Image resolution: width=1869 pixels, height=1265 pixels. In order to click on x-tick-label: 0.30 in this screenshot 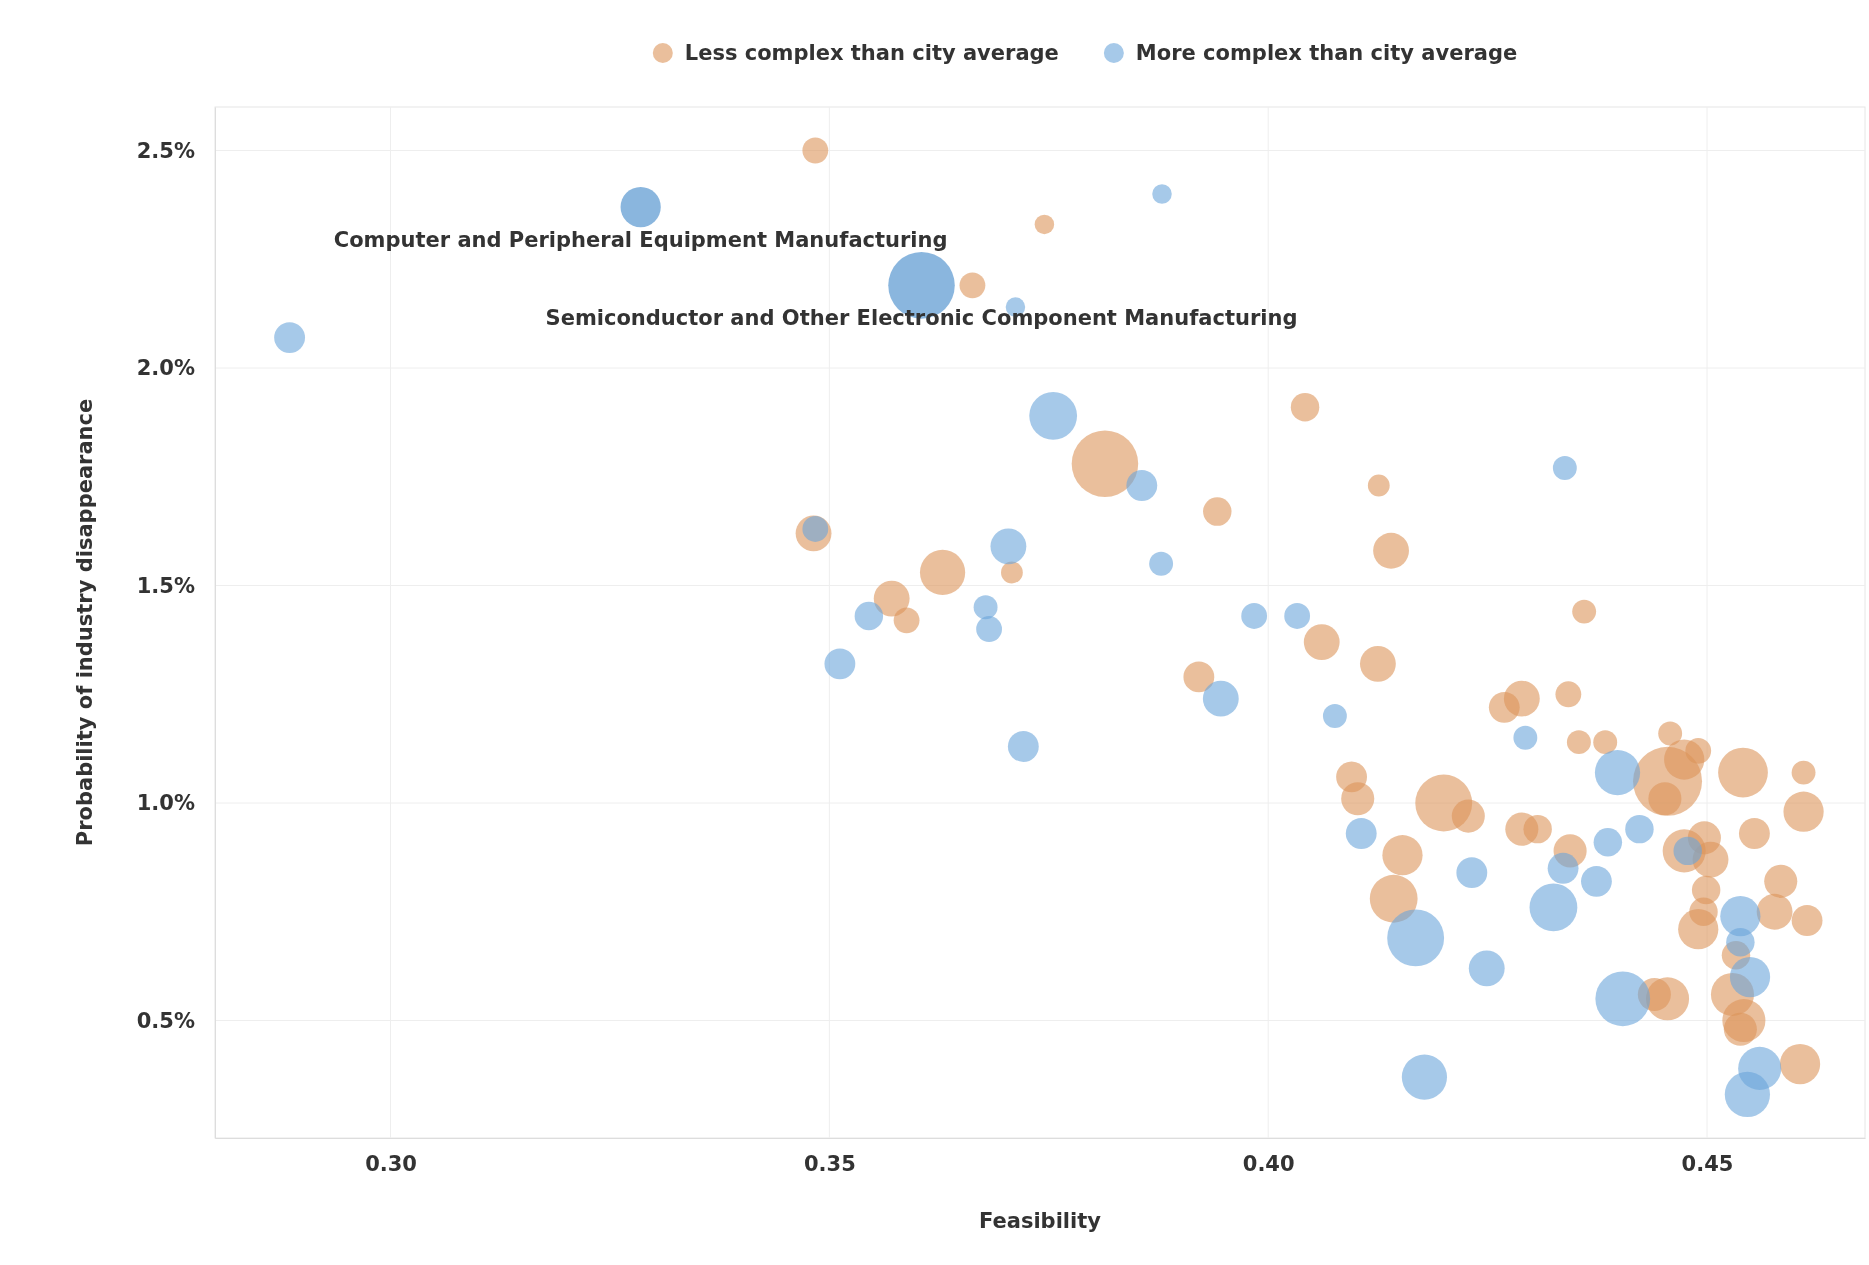, I will do `click(391, 1163)`.